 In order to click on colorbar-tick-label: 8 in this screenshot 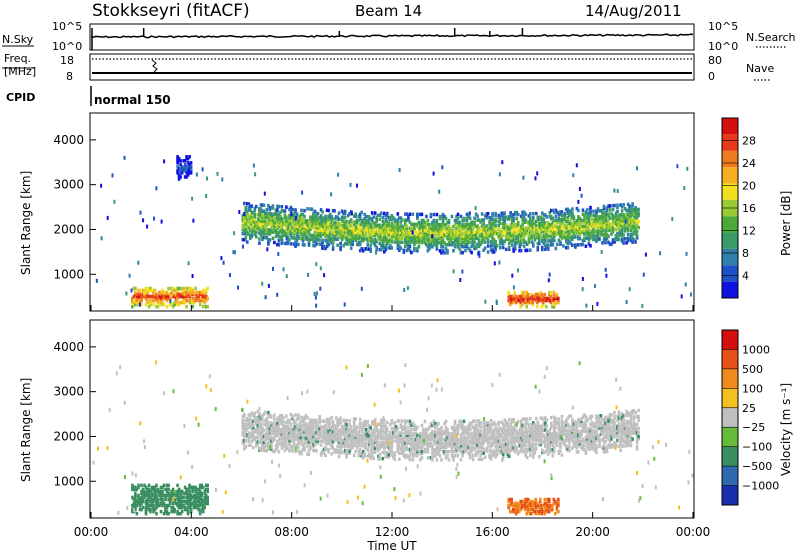, I will do `click(745, 253)`.